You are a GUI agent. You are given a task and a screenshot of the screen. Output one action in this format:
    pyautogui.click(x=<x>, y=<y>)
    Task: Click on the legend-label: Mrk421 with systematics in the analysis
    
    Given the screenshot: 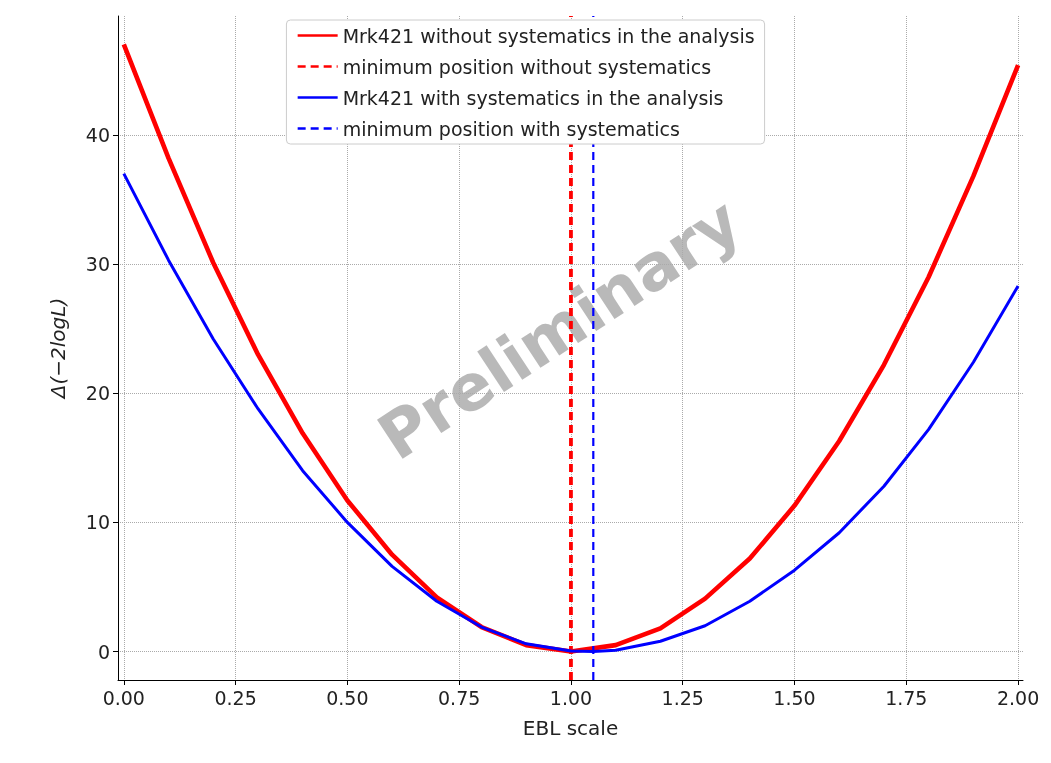 What is the action you would take?
    pyautogui.click(x=533, y=97)
    